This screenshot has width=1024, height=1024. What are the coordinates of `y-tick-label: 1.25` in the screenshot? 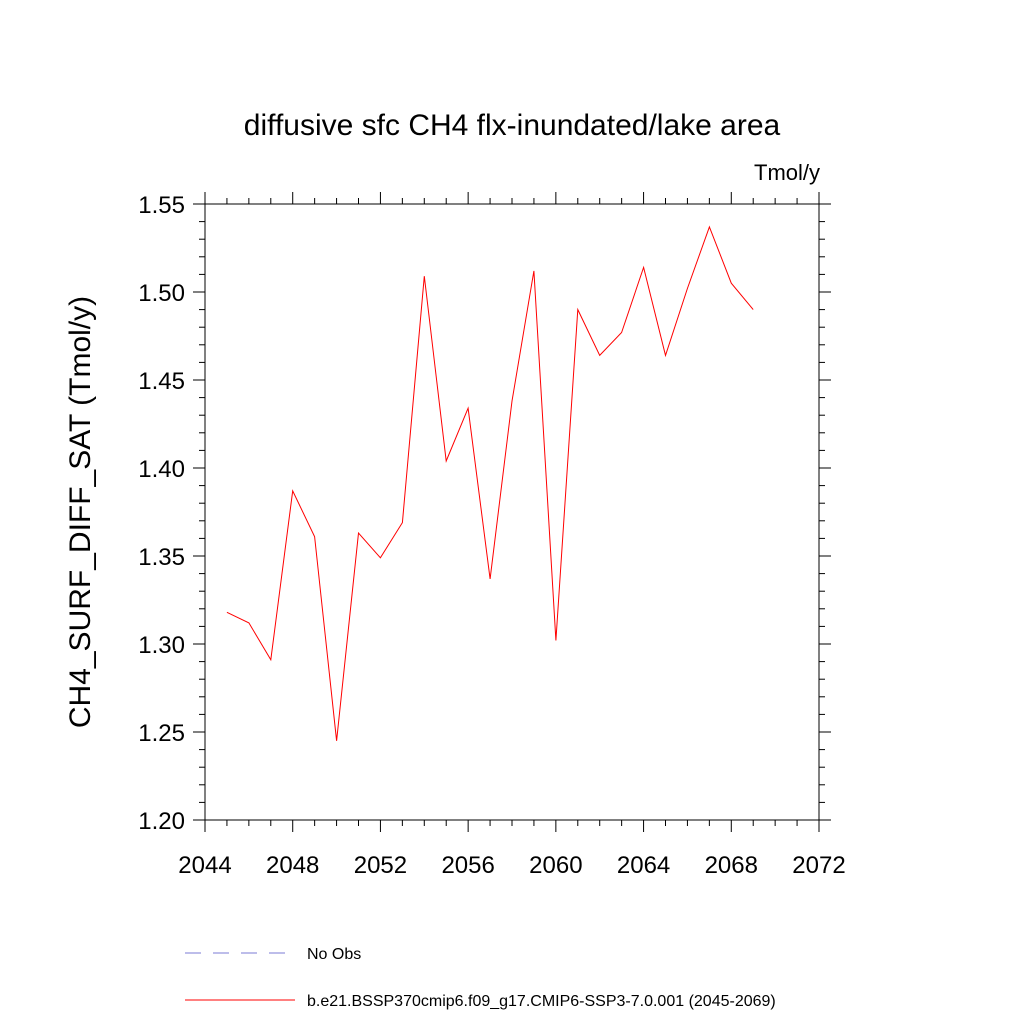 It's located at (161, 733).